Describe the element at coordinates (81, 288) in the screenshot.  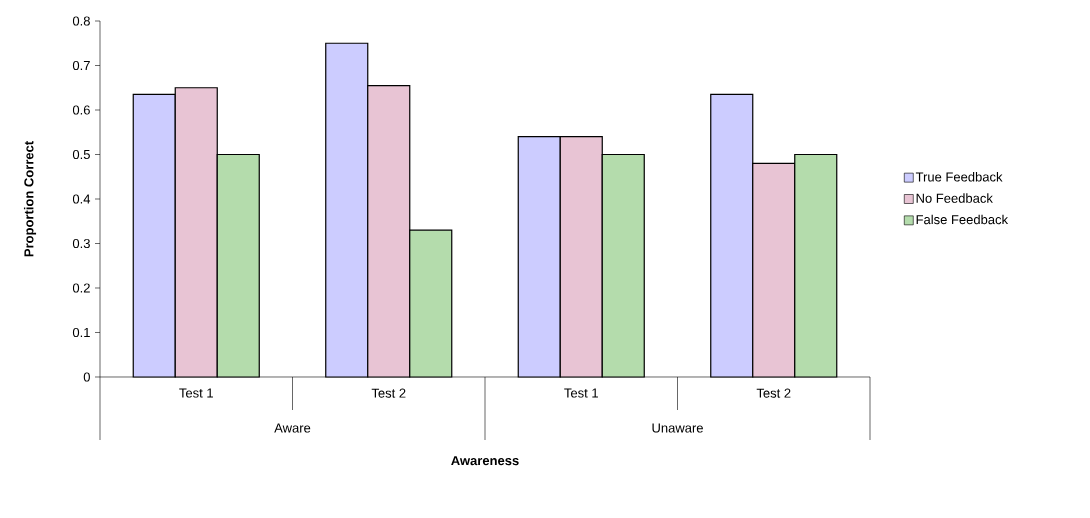
I see `y-tick-label: 0.2` at that location.